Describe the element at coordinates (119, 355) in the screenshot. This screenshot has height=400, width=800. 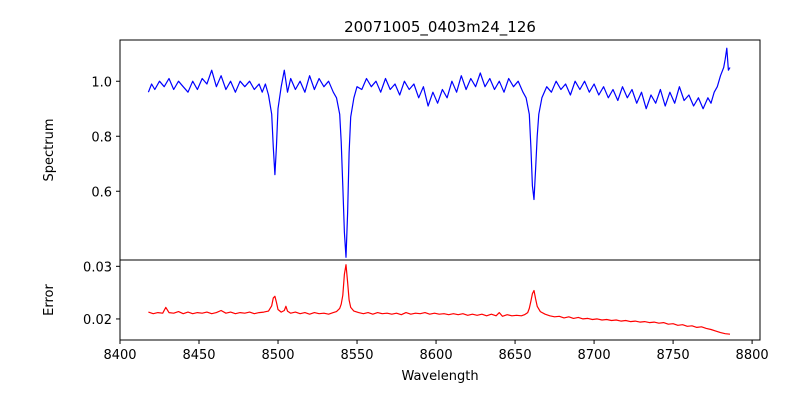
I see `x-tick-label: 8400` at that location.